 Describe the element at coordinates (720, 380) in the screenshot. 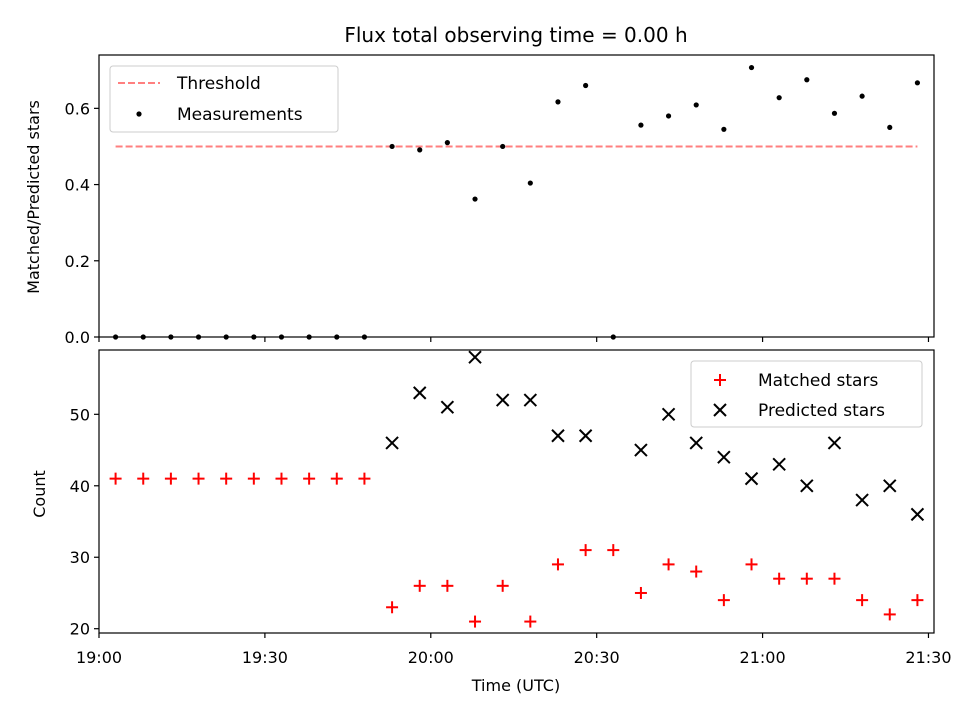

I see `legend-matched-swatch` at that location.